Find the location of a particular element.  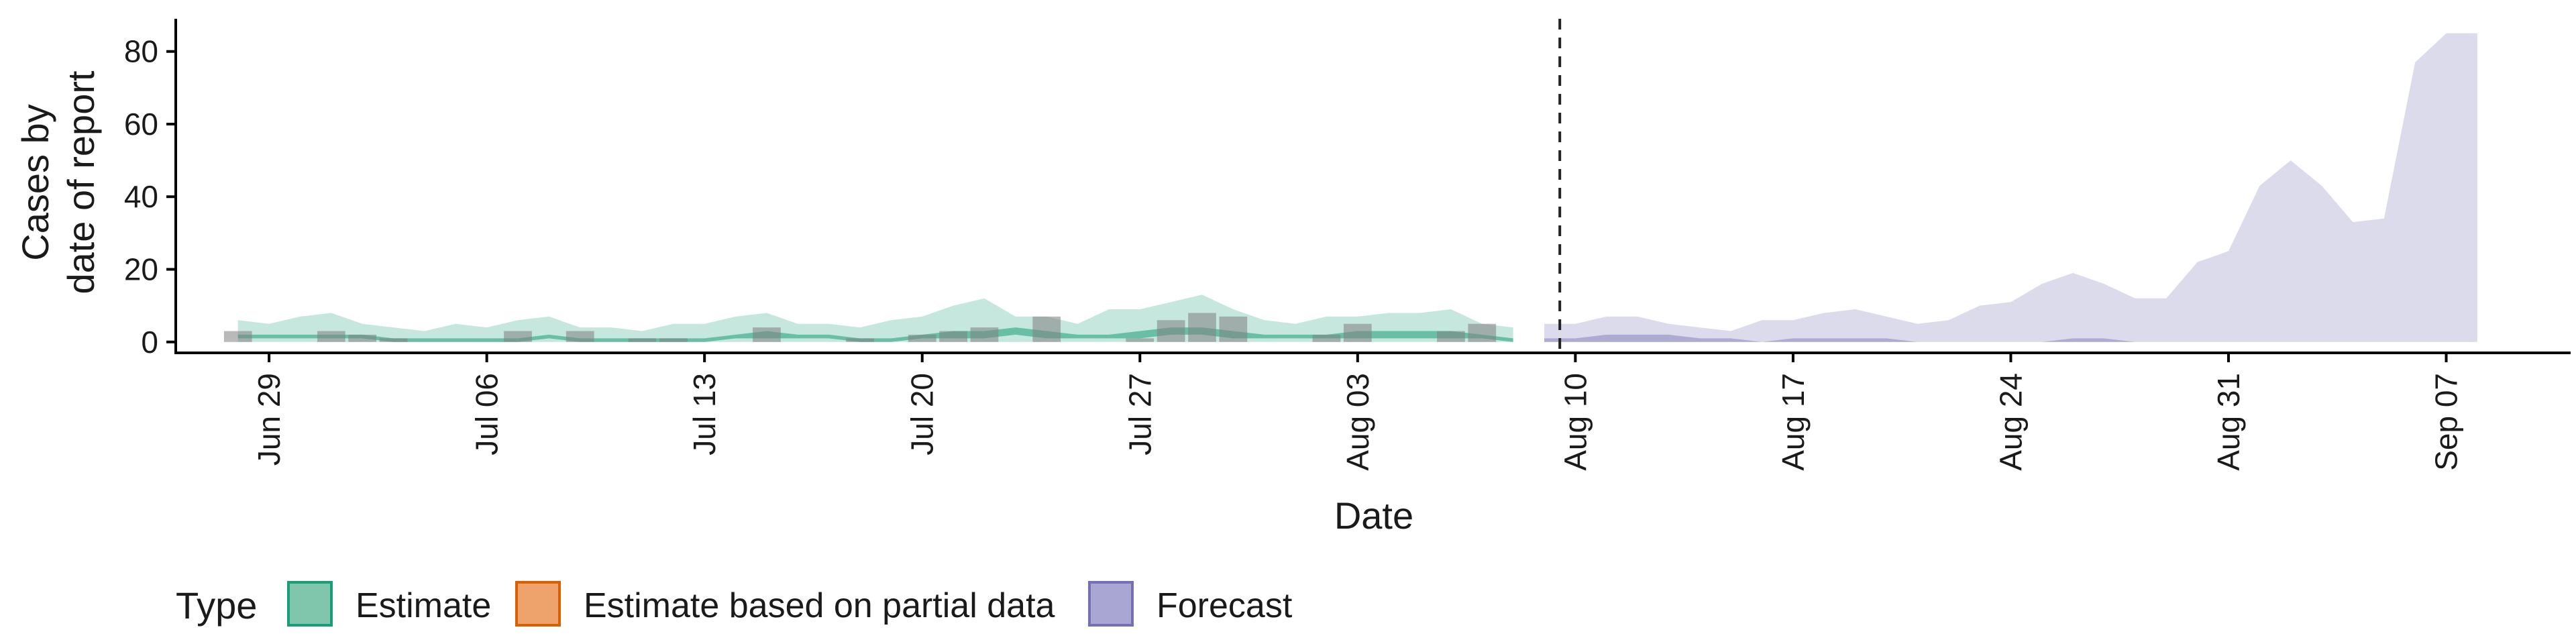

x-tick-label: Aug 24 is located at coordinates (2010, 422).